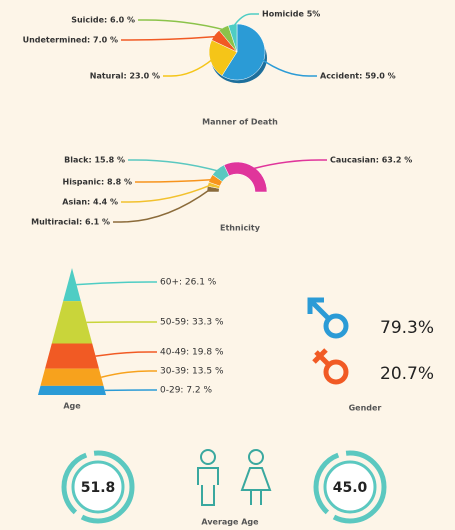  I want to click on chart-title: Ethnicity, so click(240, 228).